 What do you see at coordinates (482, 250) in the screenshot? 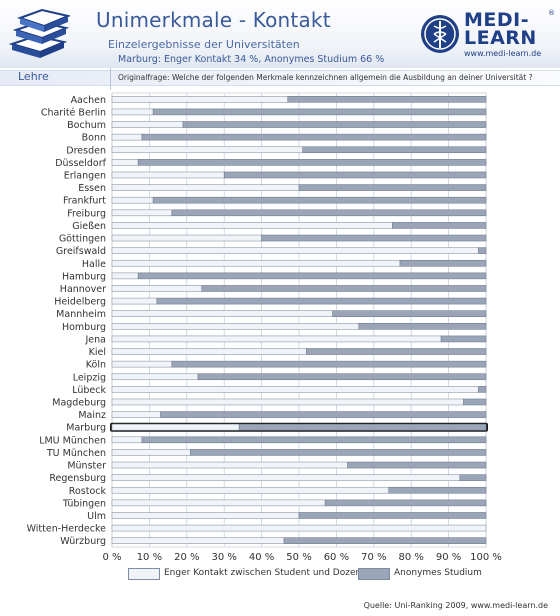
I see `bar-series2-greifswald` at bounding box center [482, 250].